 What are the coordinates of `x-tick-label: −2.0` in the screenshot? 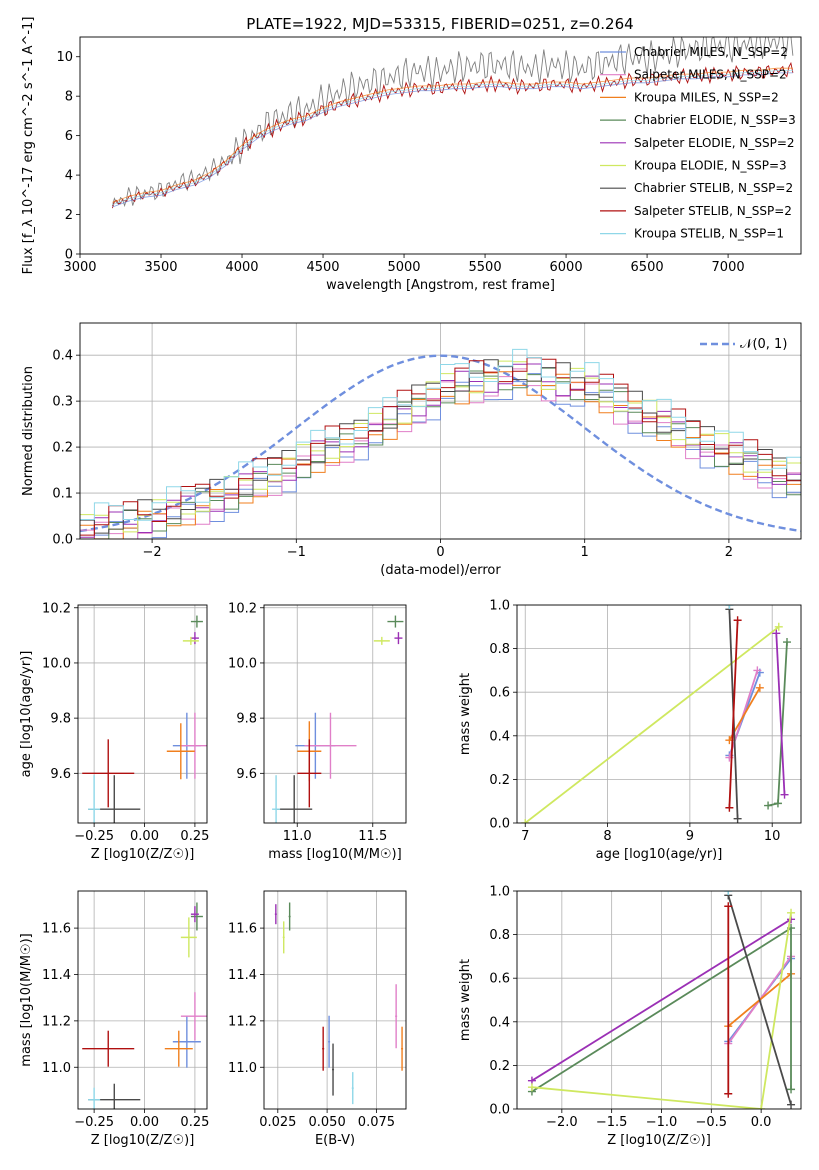 It's located at (562, 1122).